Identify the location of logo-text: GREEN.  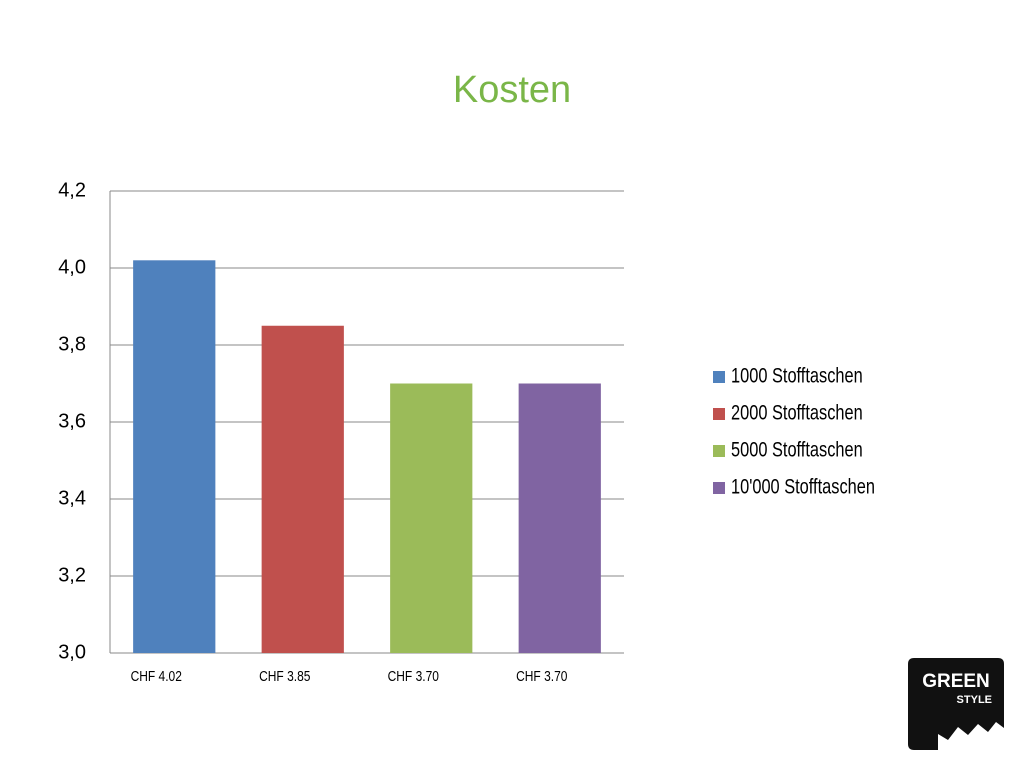
(956, 681).